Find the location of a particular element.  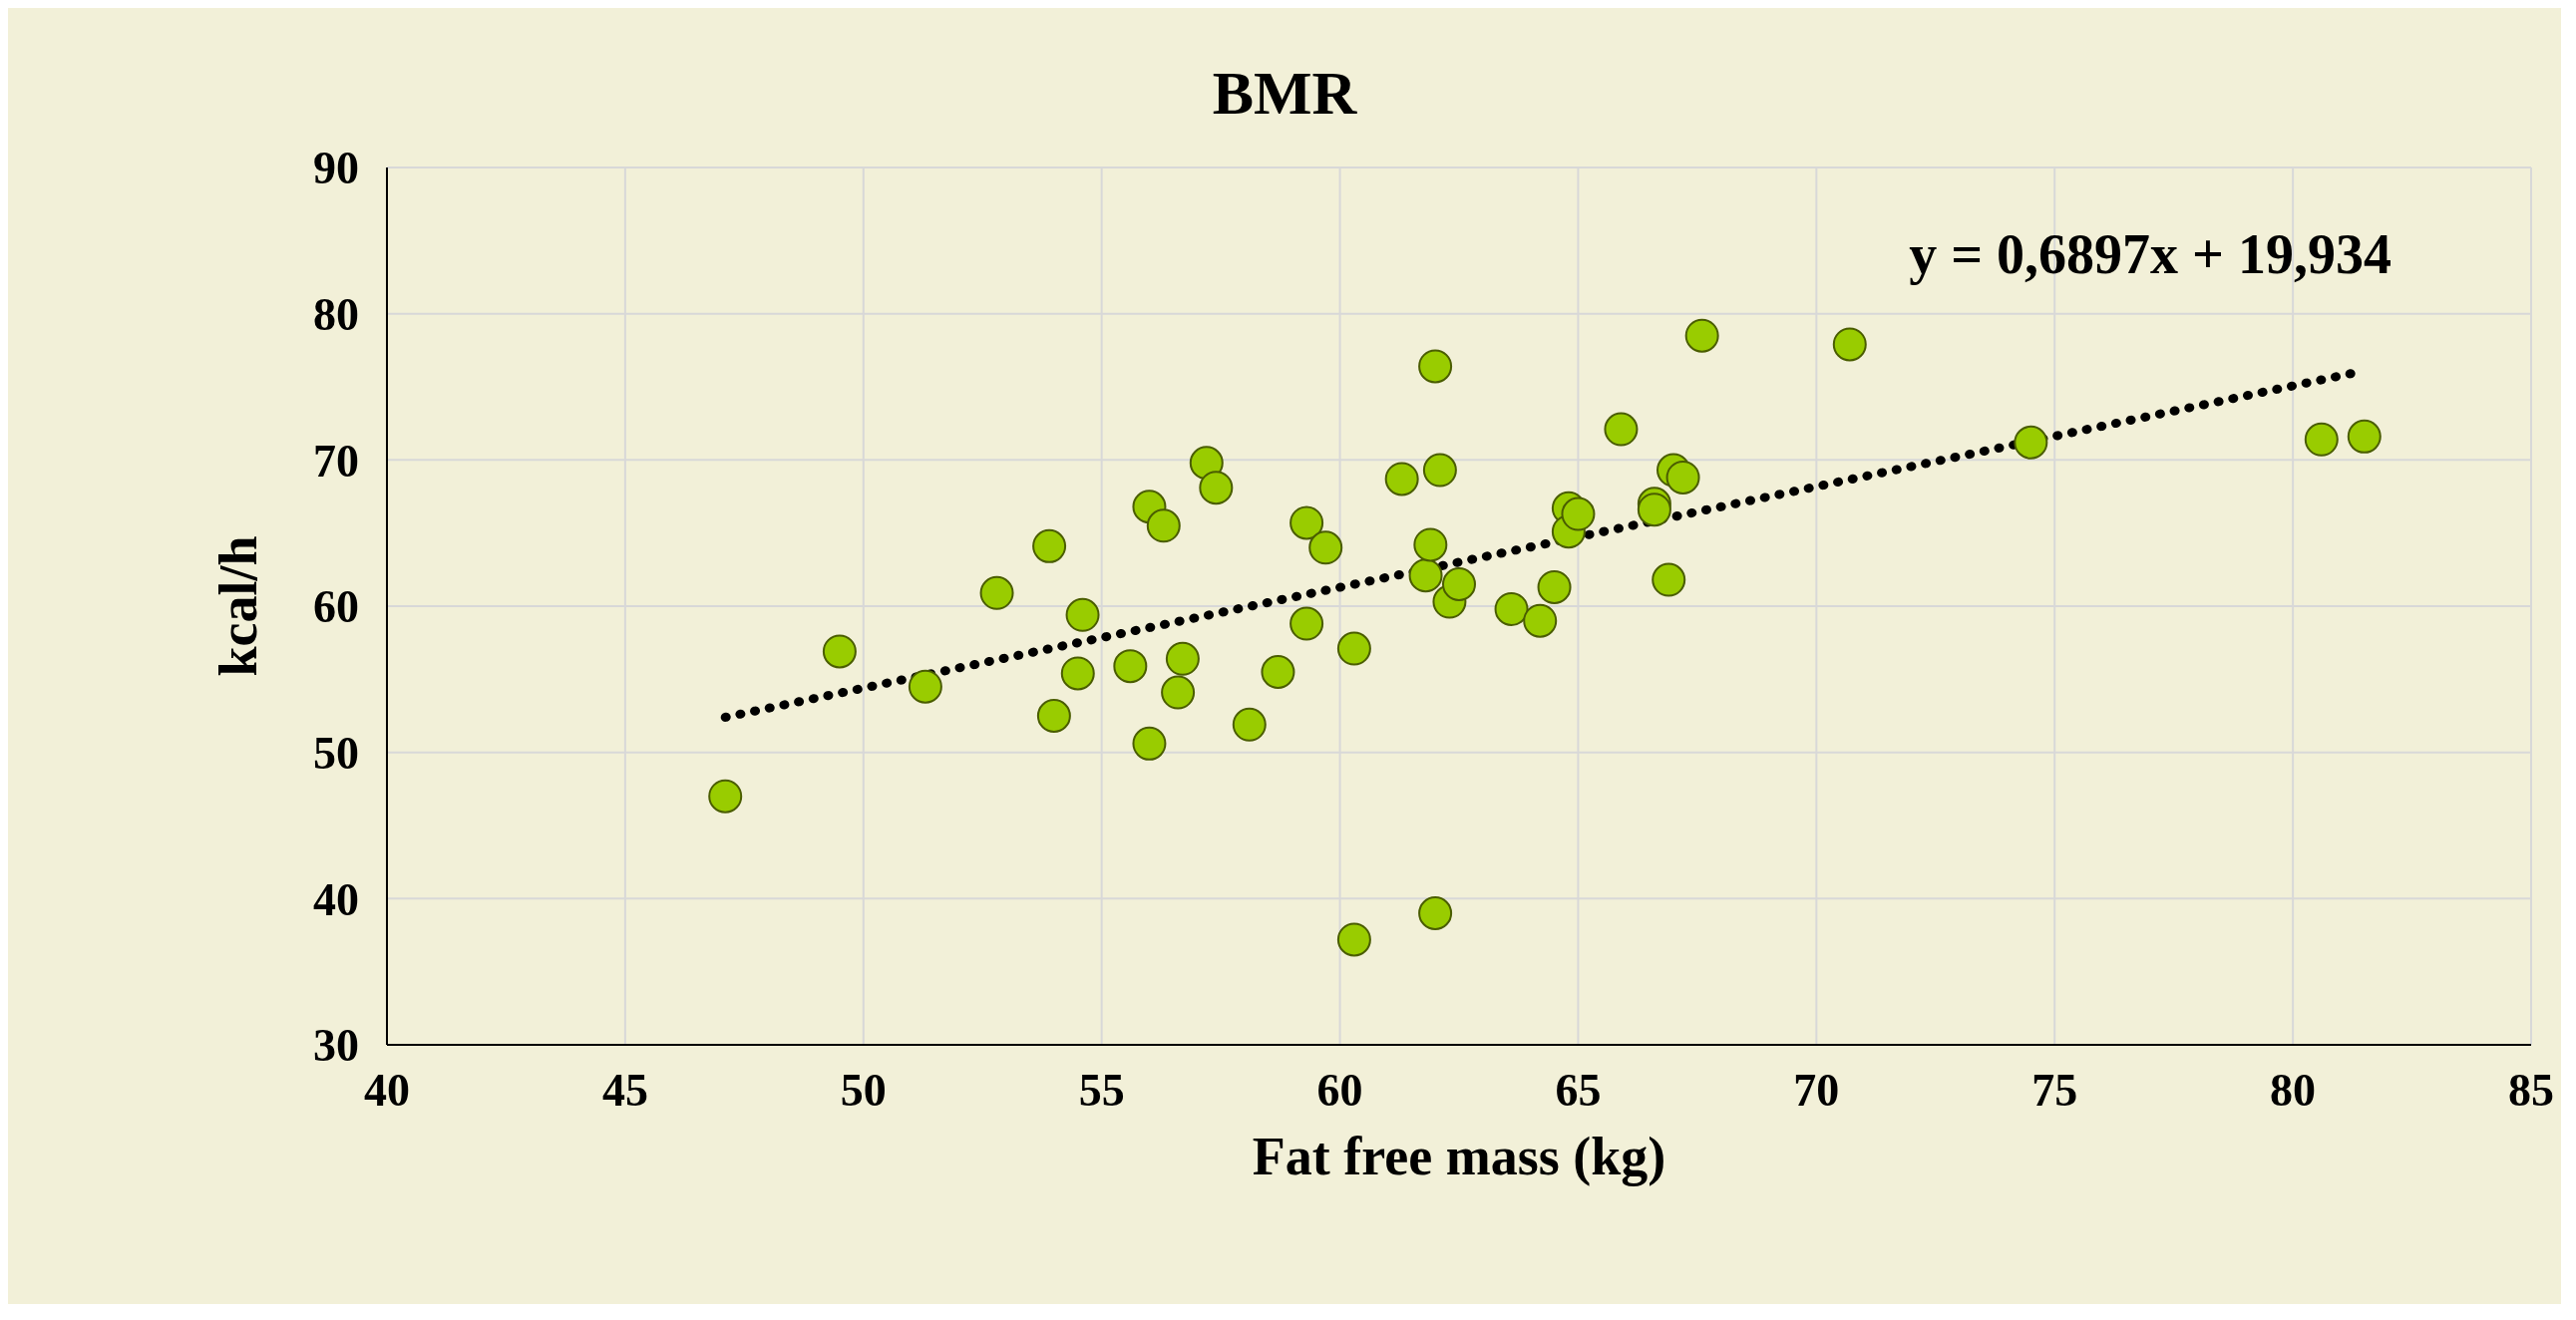

x-axis-title: Fat free mass (kg) is located at coordinates (1459, 1156).